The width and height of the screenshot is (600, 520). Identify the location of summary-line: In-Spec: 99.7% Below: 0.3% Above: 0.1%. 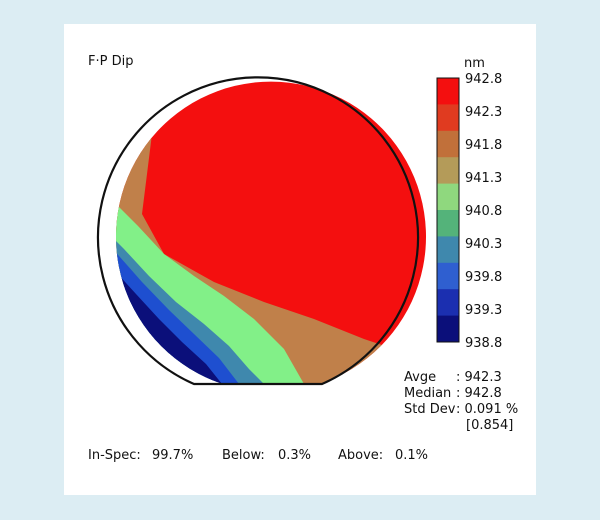
(258, 455).